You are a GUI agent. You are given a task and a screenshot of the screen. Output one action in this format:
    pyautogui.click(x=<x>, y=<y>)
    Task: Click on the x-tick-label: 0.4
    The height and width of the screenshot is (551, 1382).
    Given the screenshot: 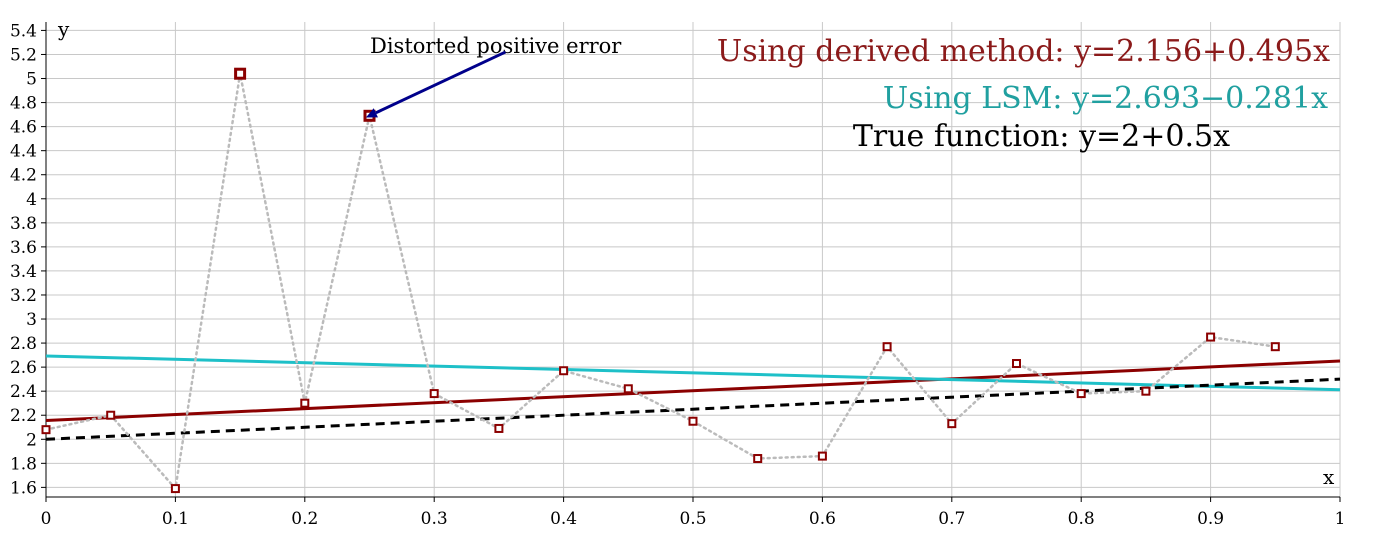 What is the action you would take?
    pyautogui.click(x=563, y=519)
    